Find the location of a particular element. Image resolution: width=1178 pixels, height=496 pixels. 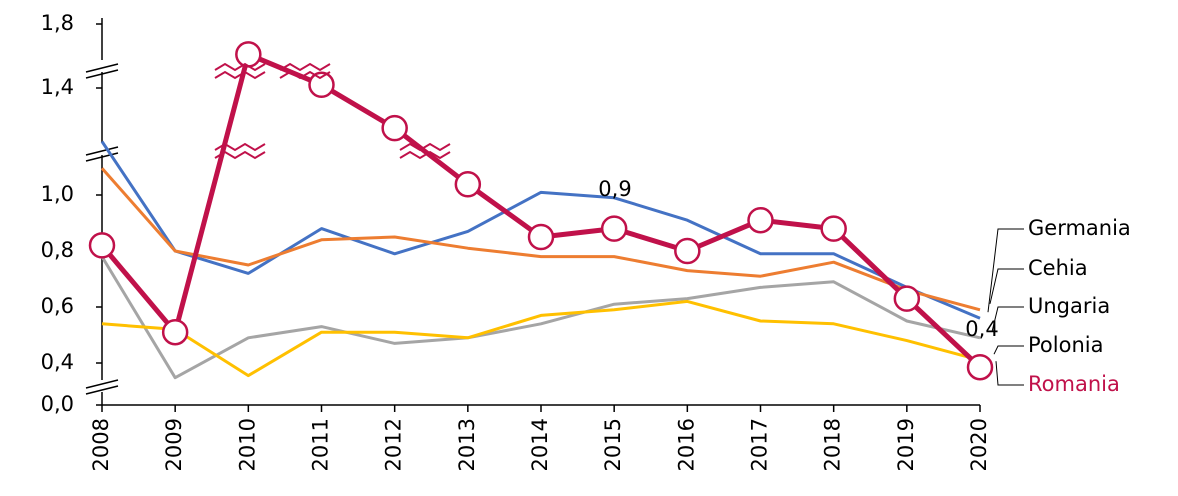

y-tick-label: 1,0 is located at coordinates (57, 194).